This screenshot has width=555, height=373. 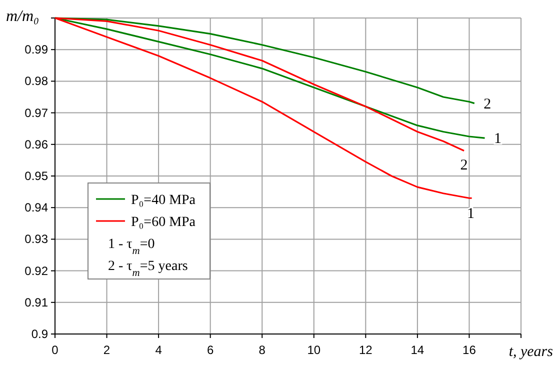 What do you see at coordinates (262, 350) in the screenshot?
I see `x-tick-label: 8` at bounding box center [262, 350].